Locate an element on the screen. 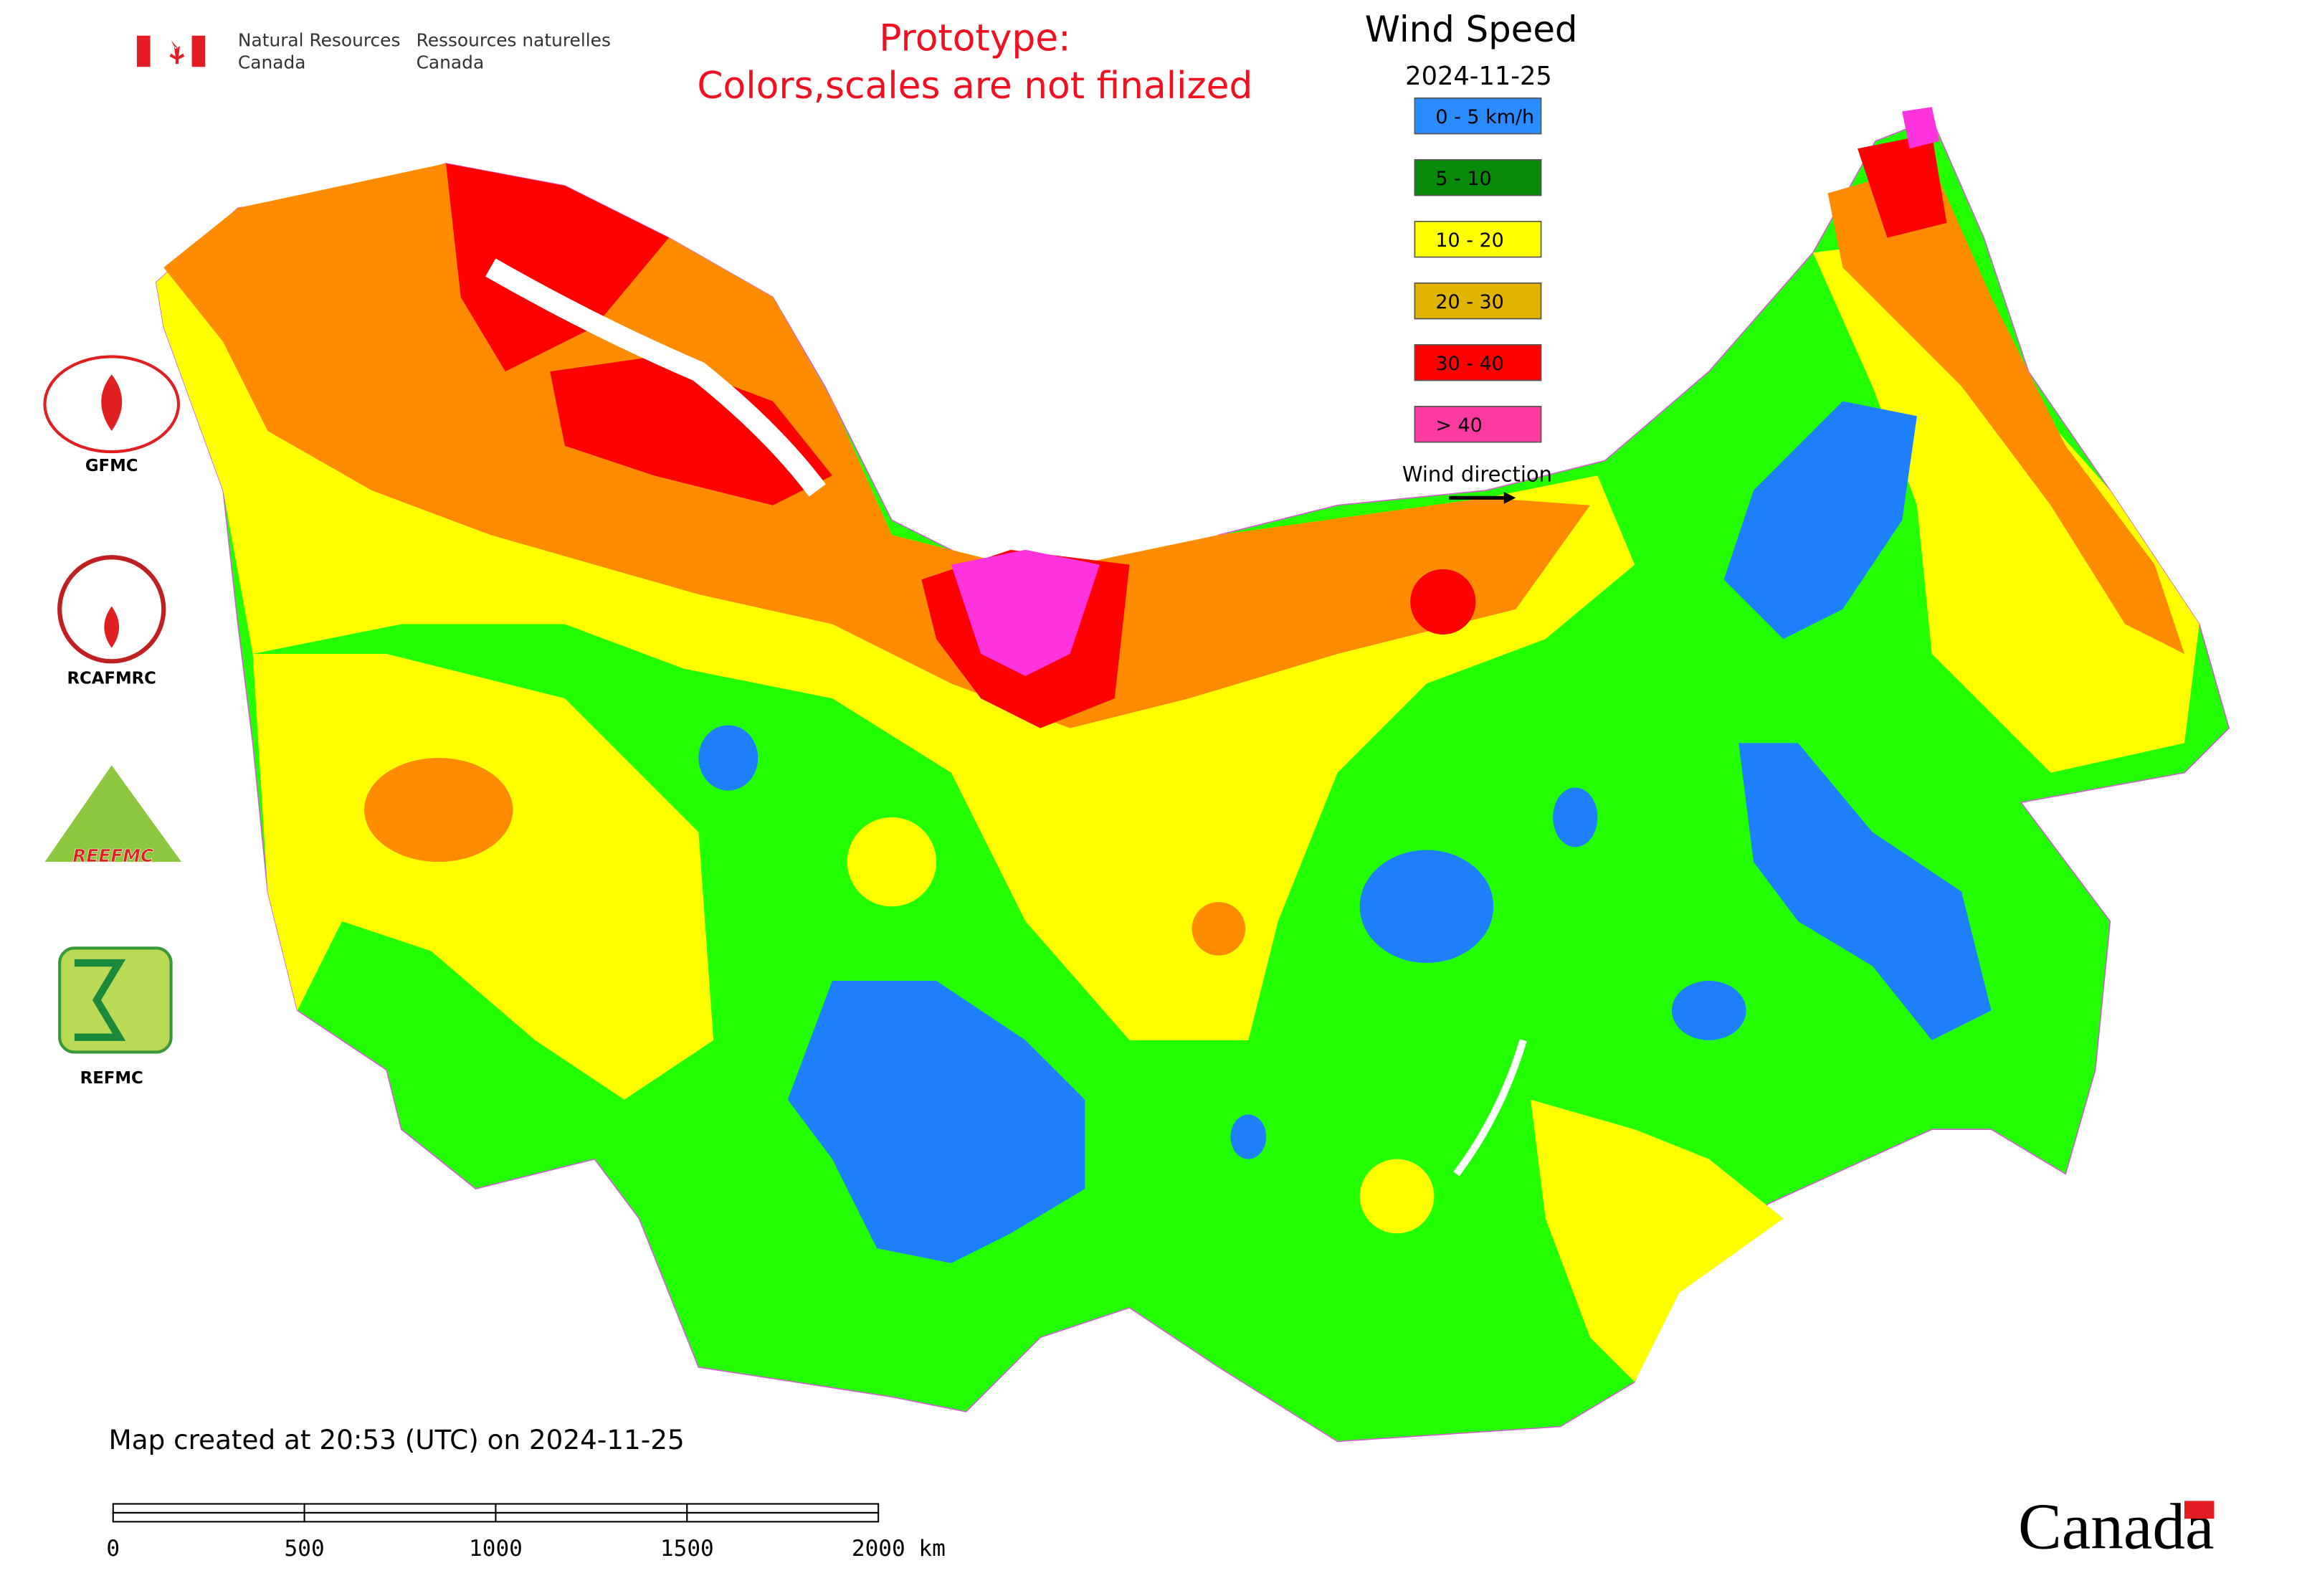 This screenshot has width=2302, height=1596. legend-label: 0 - 5 km/h is located at coordinates (1484, 117).